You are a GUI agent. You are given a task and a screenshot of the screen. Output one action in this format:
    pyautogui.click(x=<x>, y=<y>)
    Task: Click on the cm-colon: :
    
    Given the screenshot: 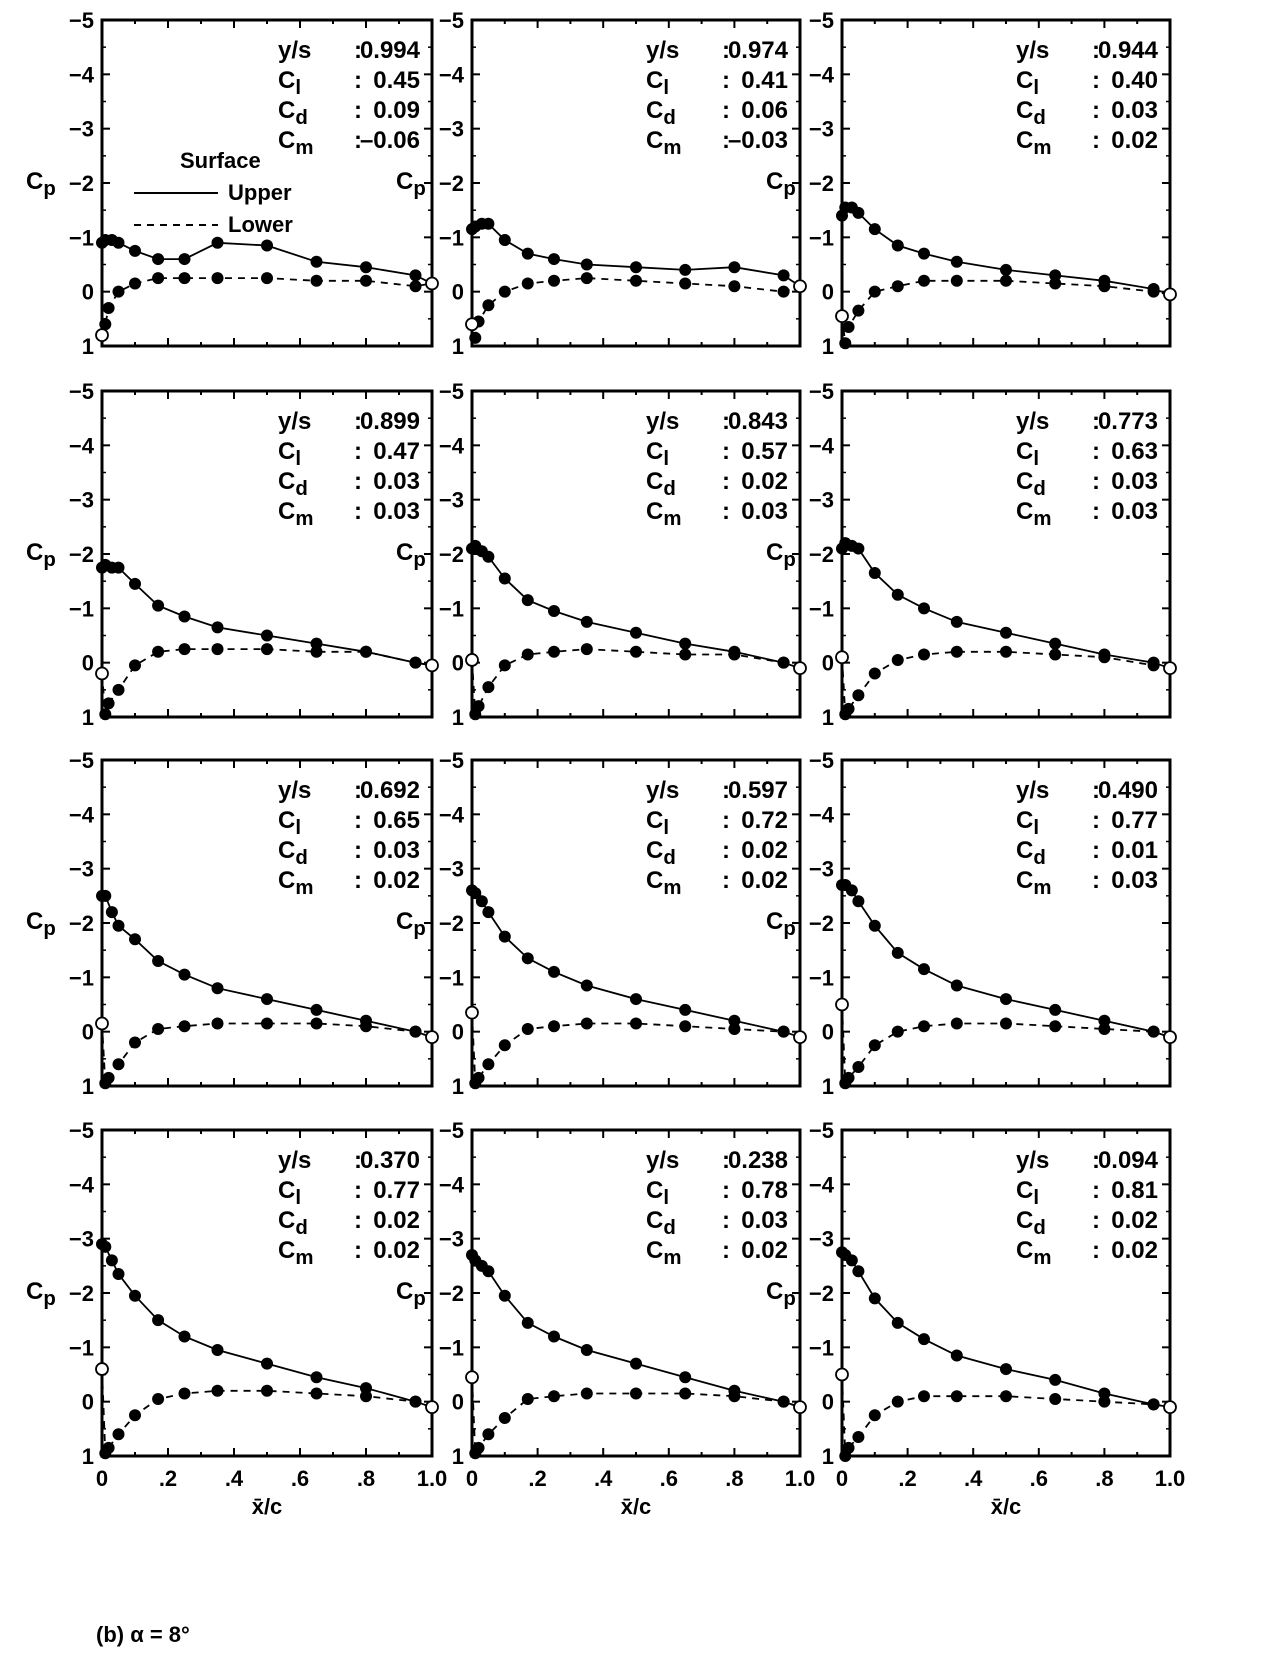 What is the action you would take?
    pyautogui.click(x=726, y=511)
    